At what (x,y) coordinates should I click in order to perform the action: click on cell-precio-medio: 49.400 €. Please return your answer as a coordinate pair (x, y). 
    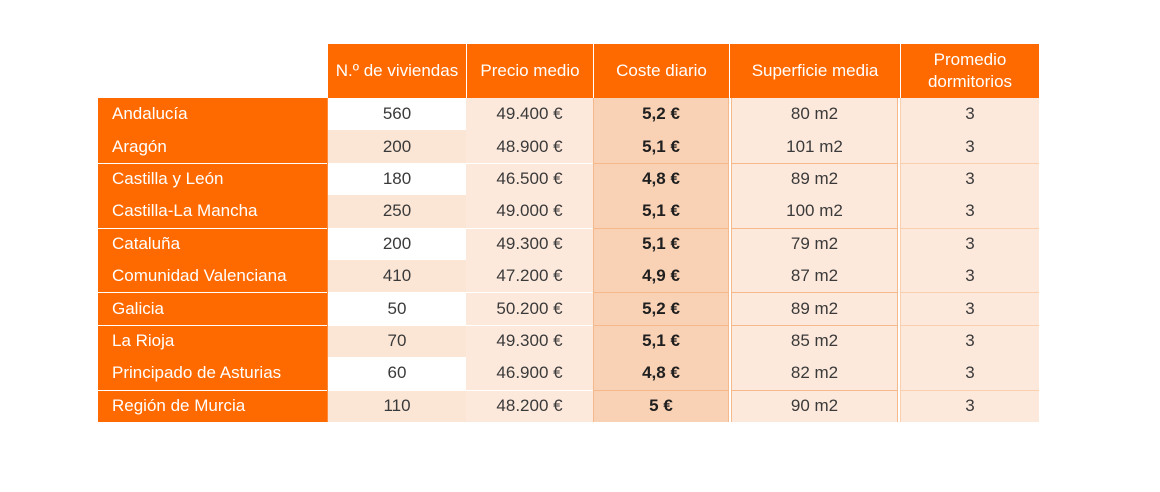
    Looking at the image, I should click on (529, 114).